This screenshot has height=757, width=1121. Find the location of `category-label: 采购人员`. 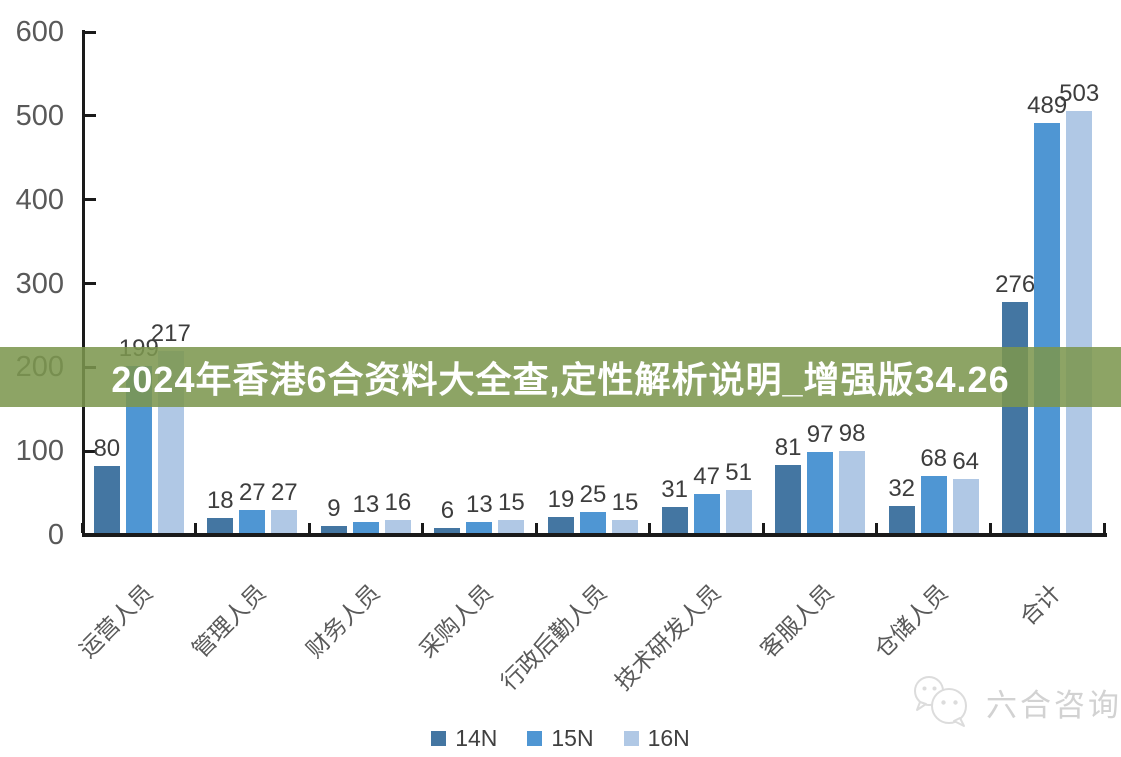

category-label: 采购人员 is located at coordinates (456, 621).